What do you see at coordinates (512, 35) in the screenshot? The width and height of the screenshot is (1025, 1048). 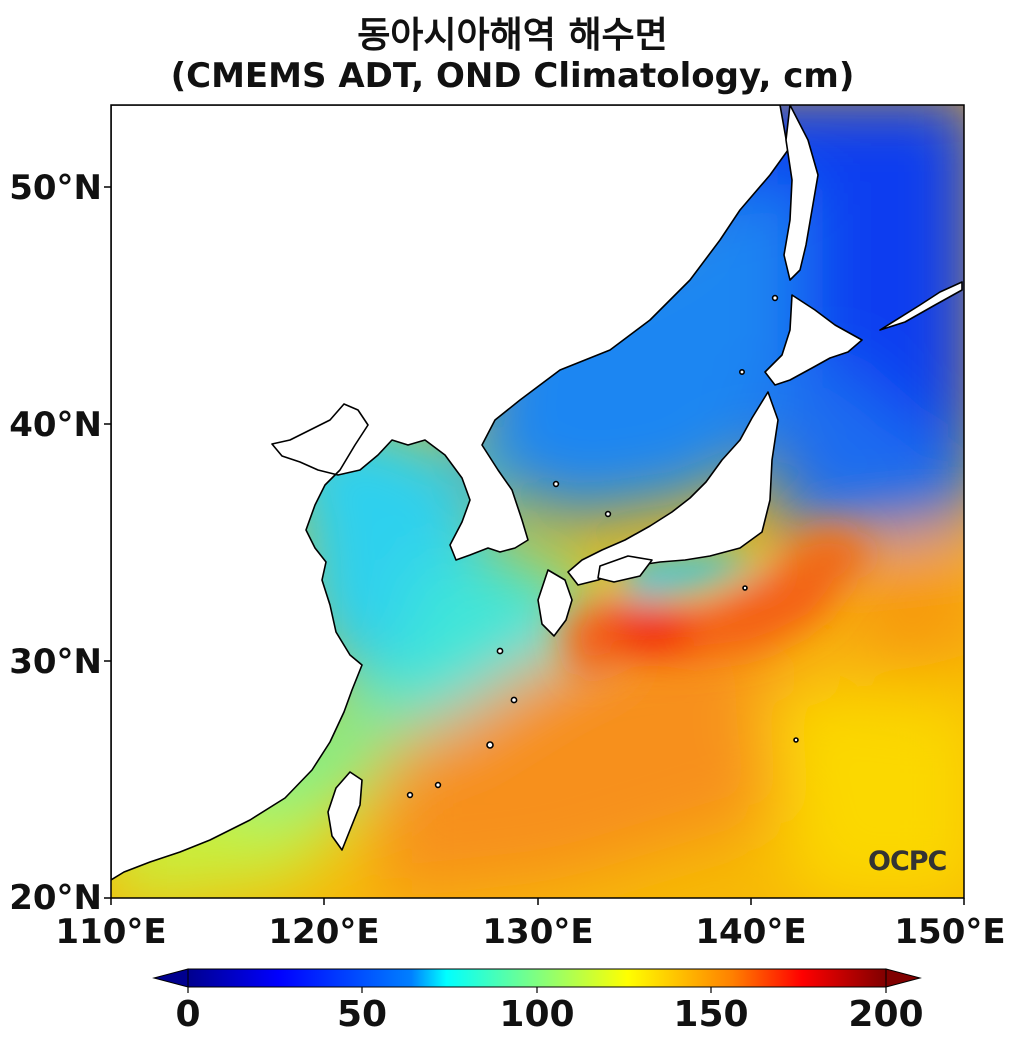 I see `map-title-line1: 동아시아해역 해수면` at bounding box center [512, 35].